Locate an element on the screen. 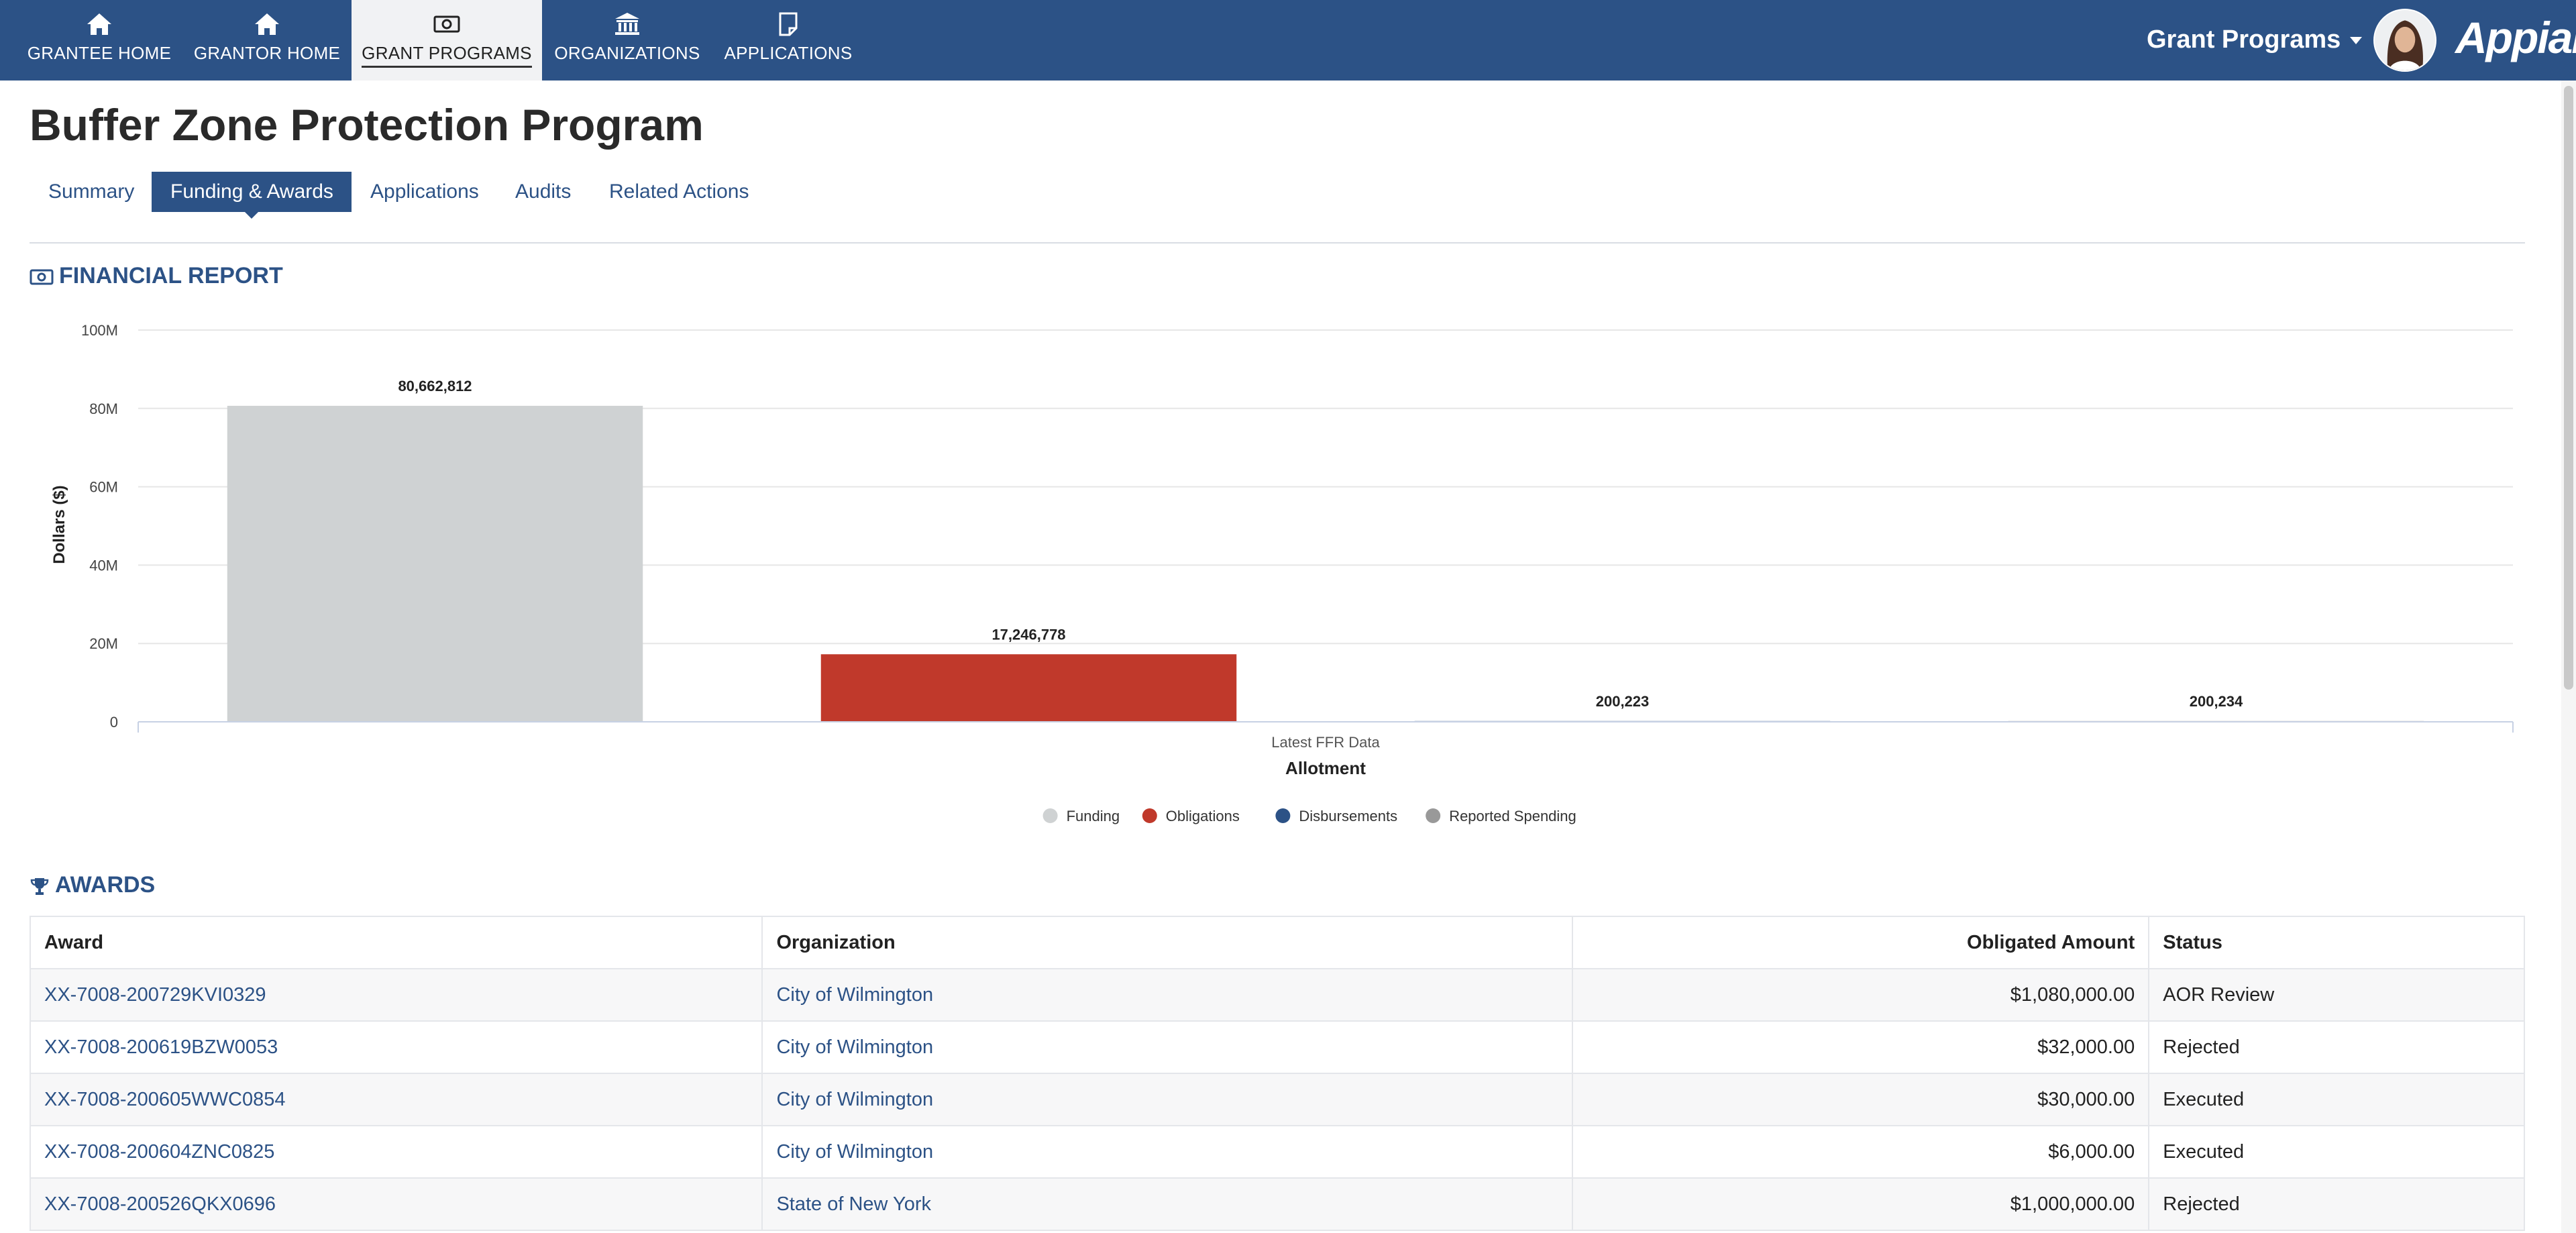 The width and height of the screenshot is (2576, 1233). chart-y-ticks: 0 20M 40M 60M 80M 100M is located at coordinates (99, 526).